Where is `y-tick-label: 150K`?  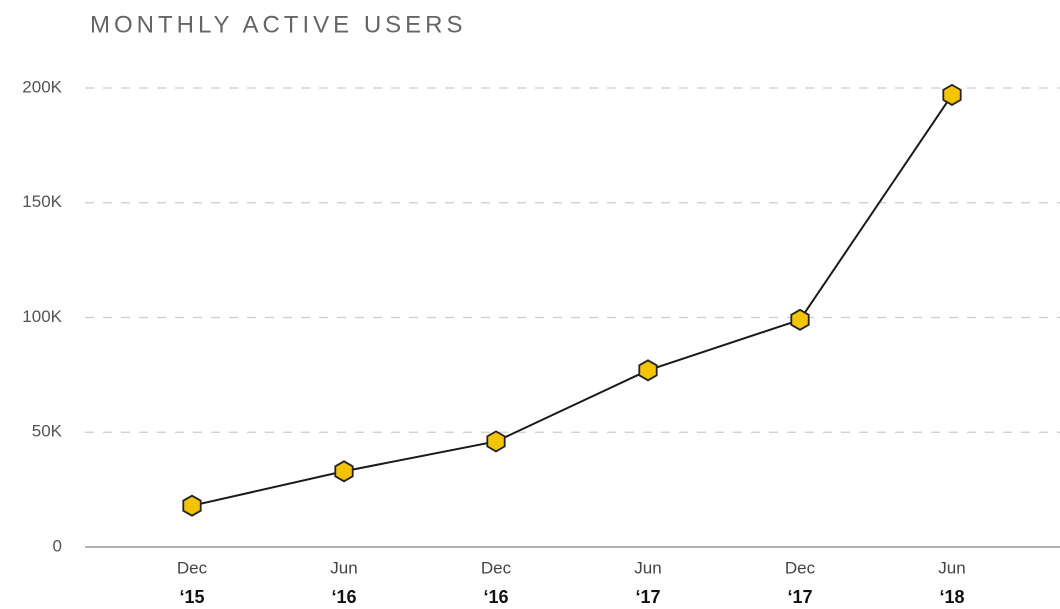
y-tick-label: 150K is located at coordinates (42, 201).